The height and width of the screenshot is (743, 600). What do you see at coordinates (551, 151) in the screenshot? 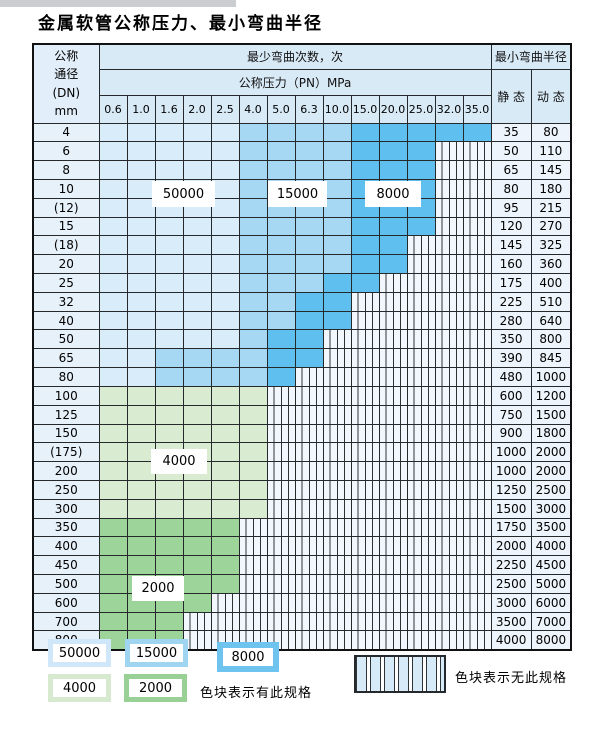
I see `dynamic-radius-value: 110` at bounding box center [551, 151].